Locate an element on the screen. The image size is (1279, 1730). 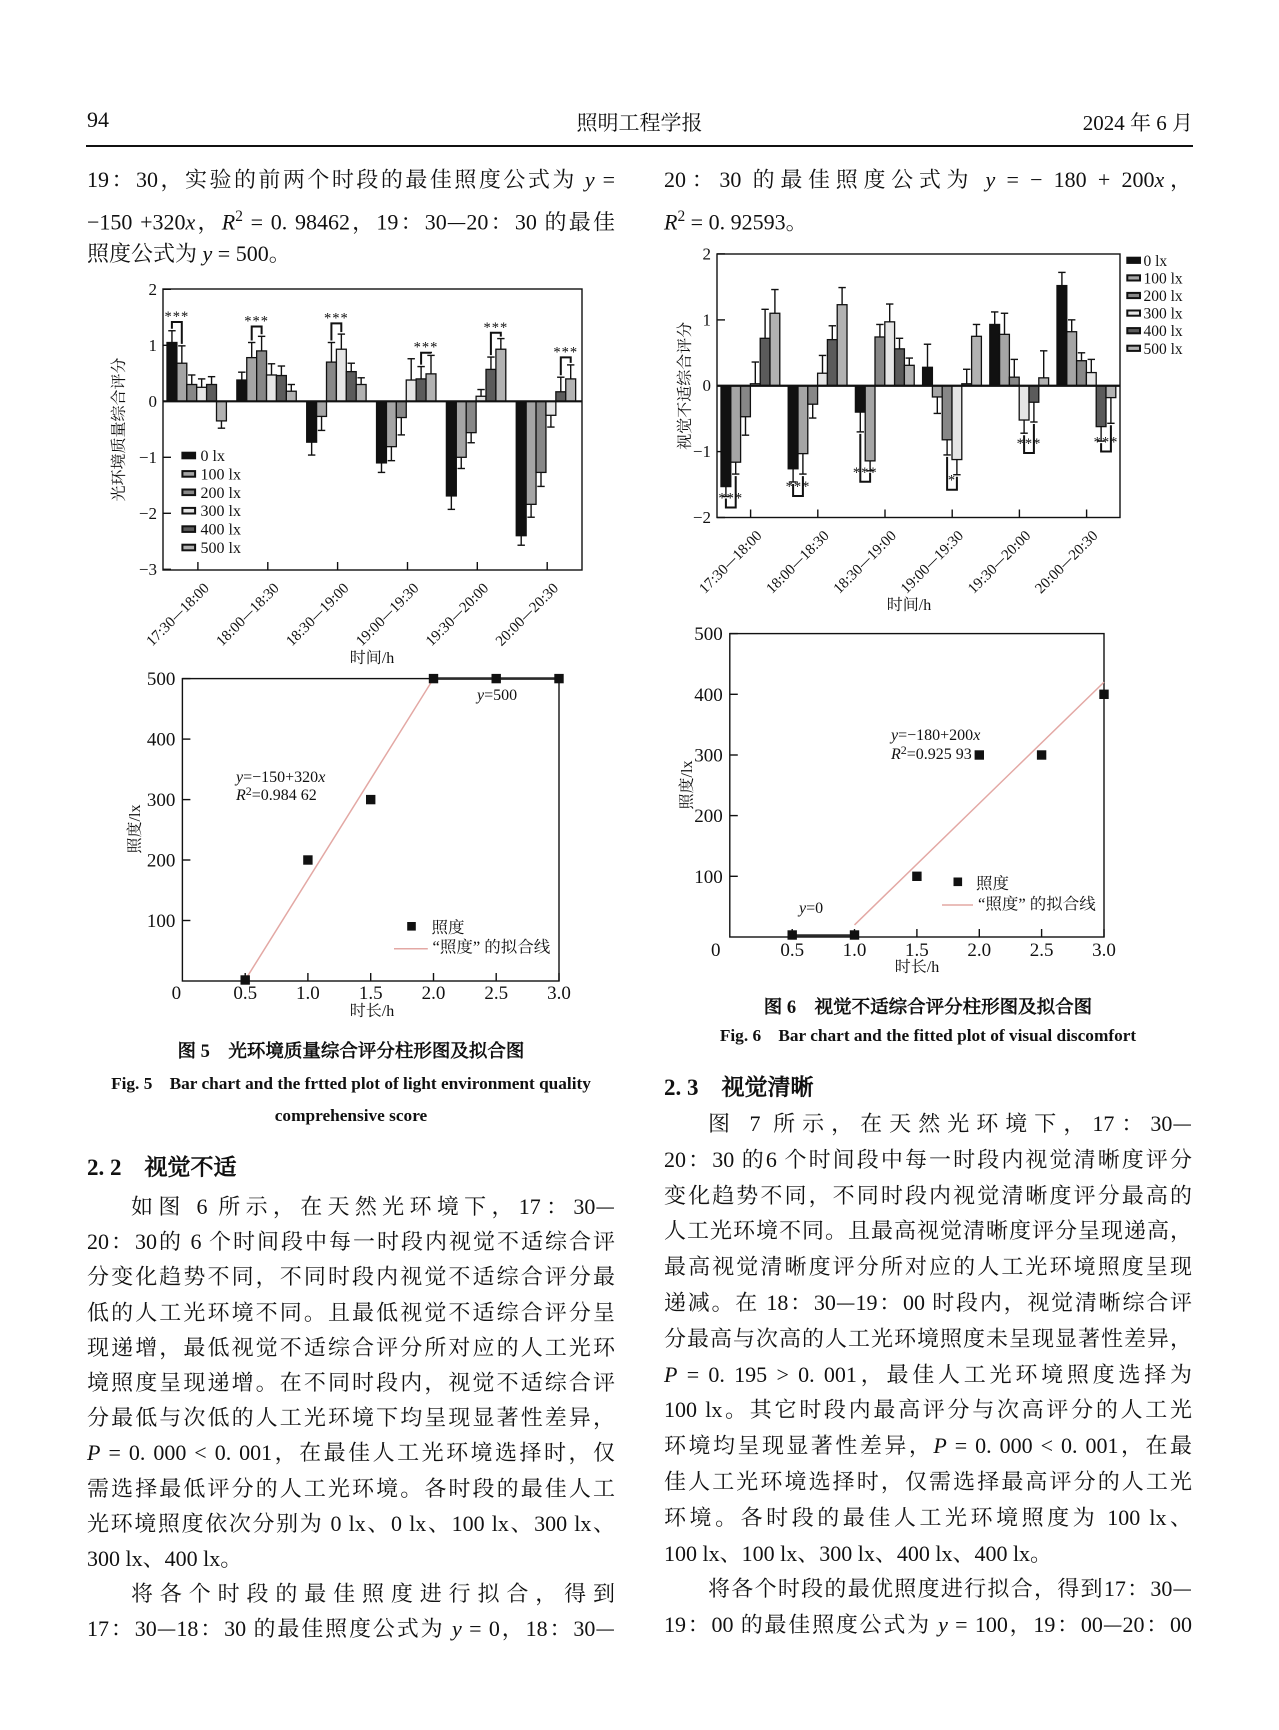
svg-text: −3 is located at coordinates (148, 567).